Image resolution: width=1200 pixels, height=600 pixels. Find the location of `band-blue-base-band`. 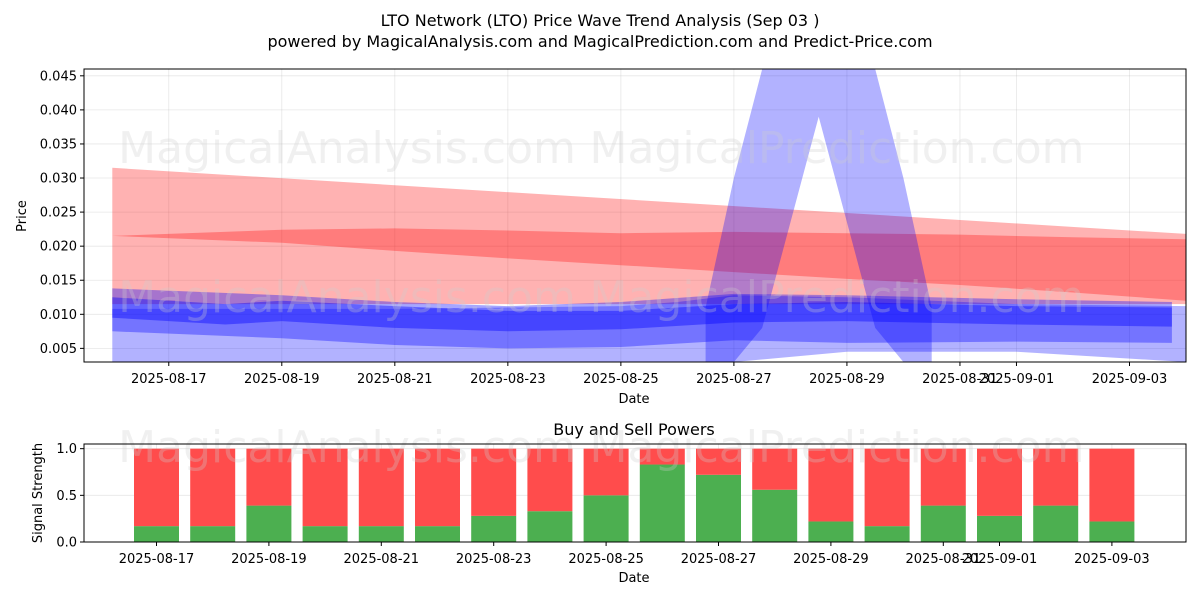

band-blue-base-band is located at coordinates (649, 328).